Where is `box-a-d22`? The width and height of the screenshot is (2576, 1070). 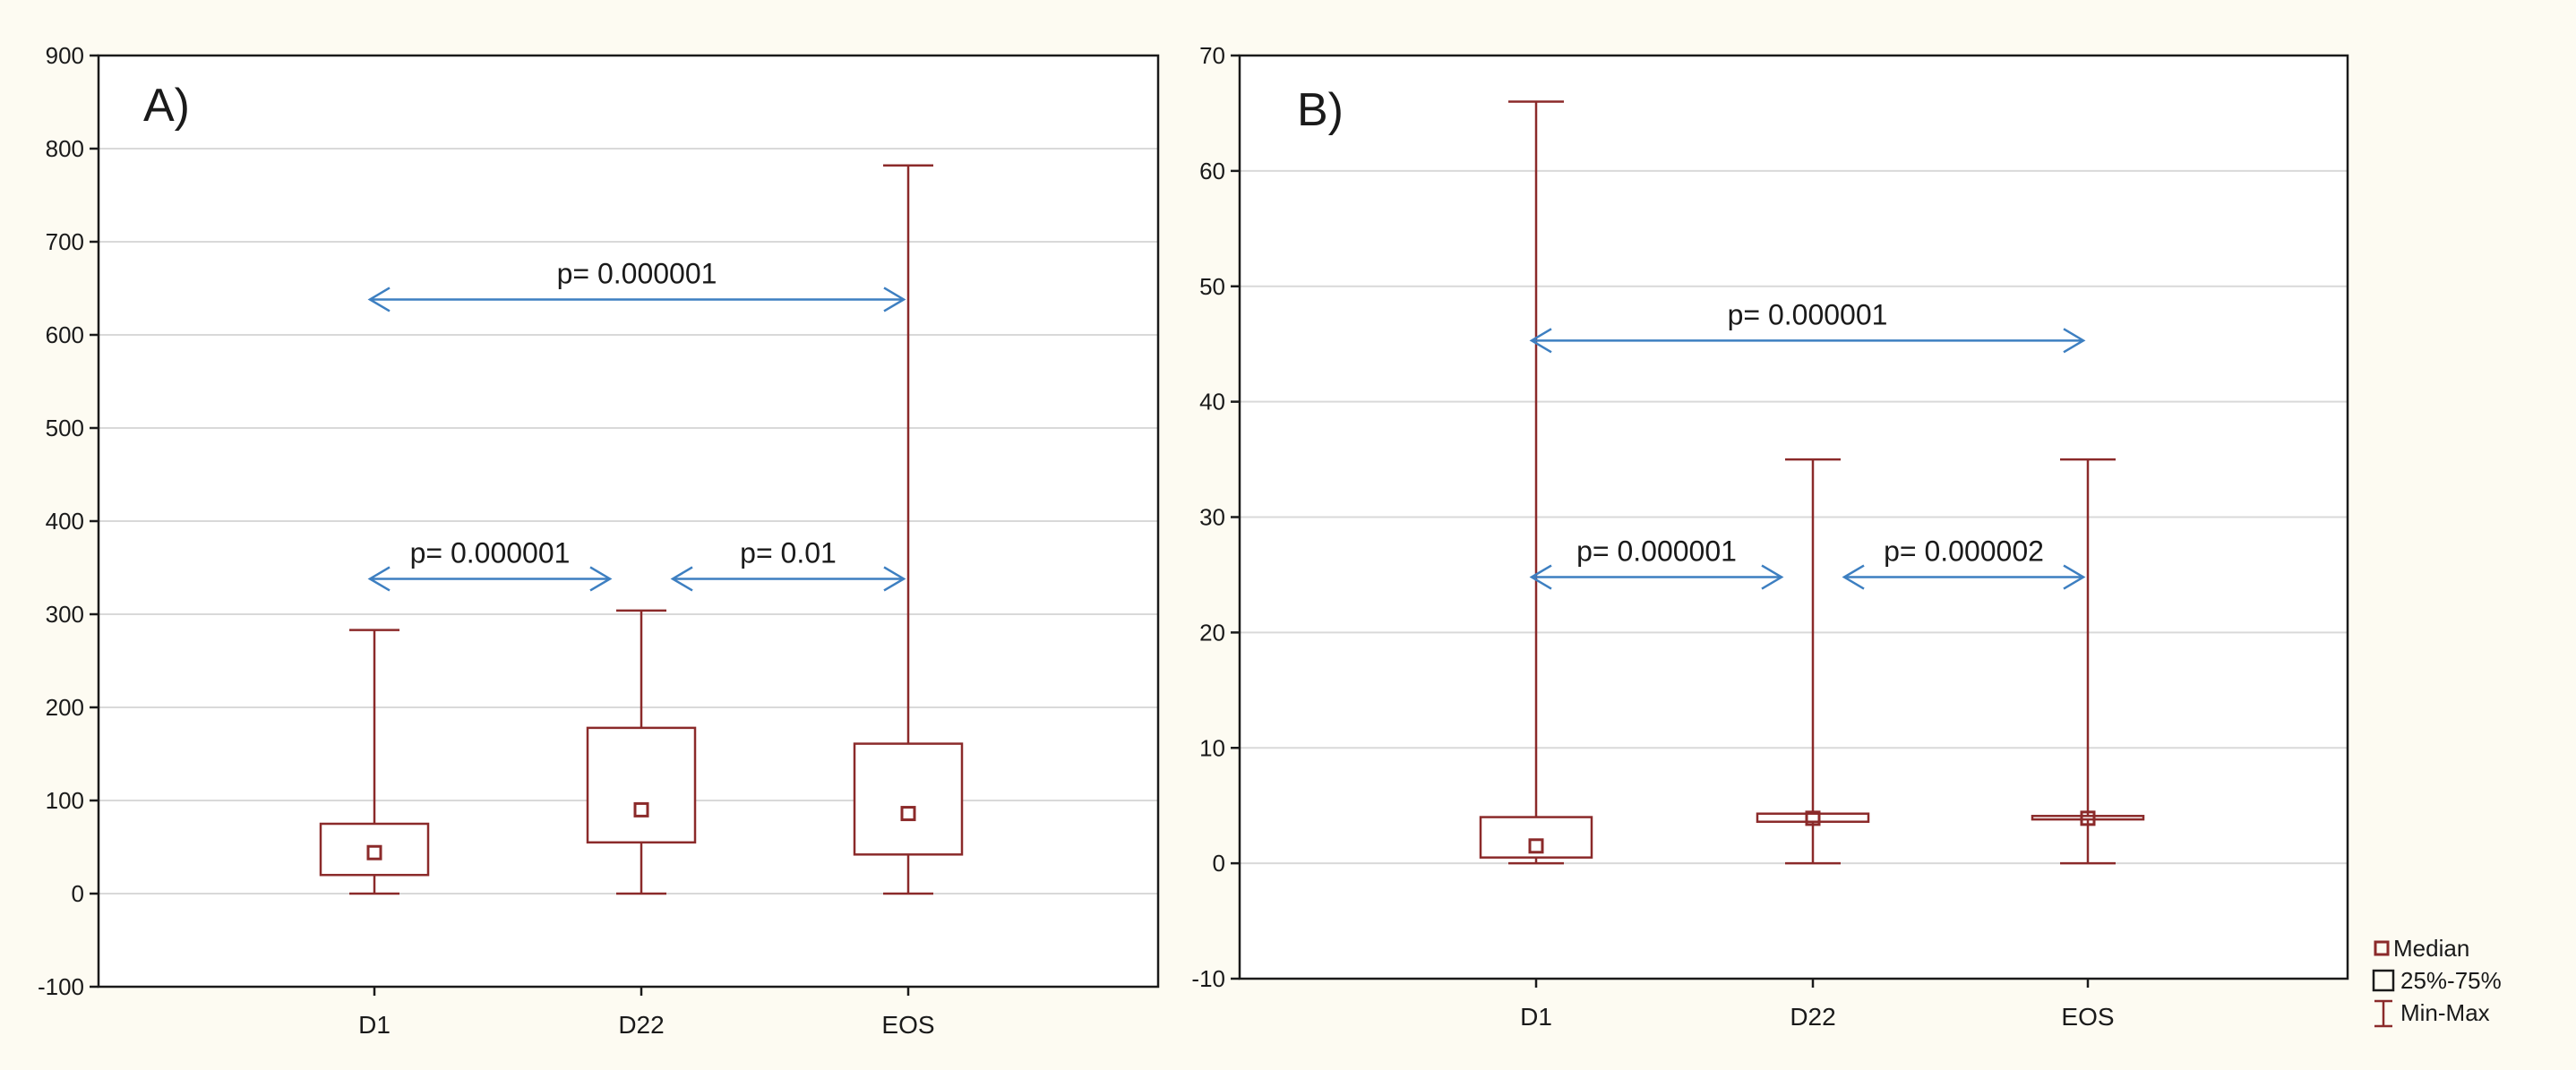
box-a-d22 is located at coordinates (641, 752).